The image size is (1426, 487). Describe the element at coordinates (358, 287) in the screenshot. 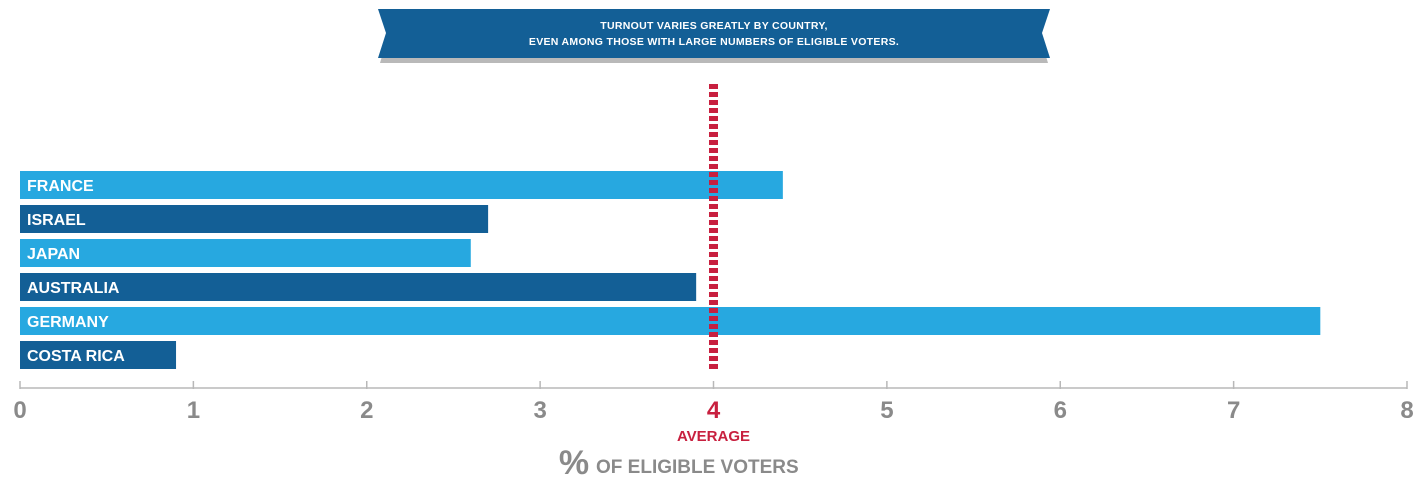

I see `bar-australia` at that location.